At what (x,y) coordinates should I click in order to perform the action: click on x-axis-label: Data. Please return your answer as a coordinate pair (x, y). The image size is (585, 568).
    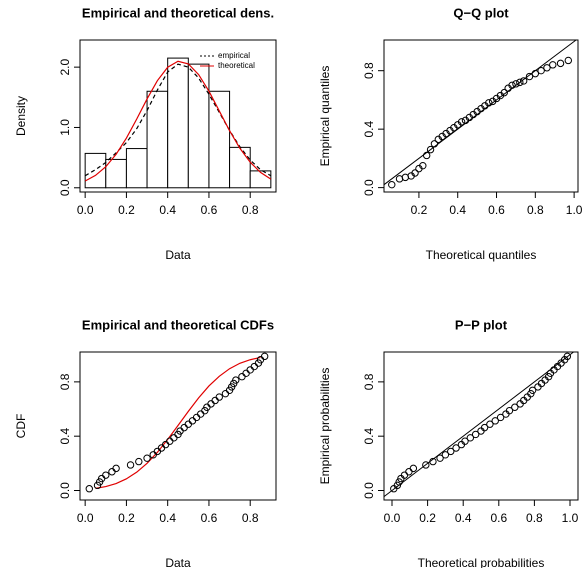
    Looking at the image, I should click on (178, 255).